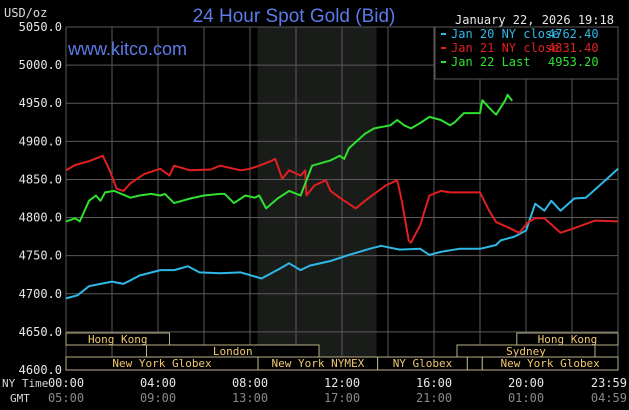  I want to click on legend-value: 4831.40, so click(573, 48).